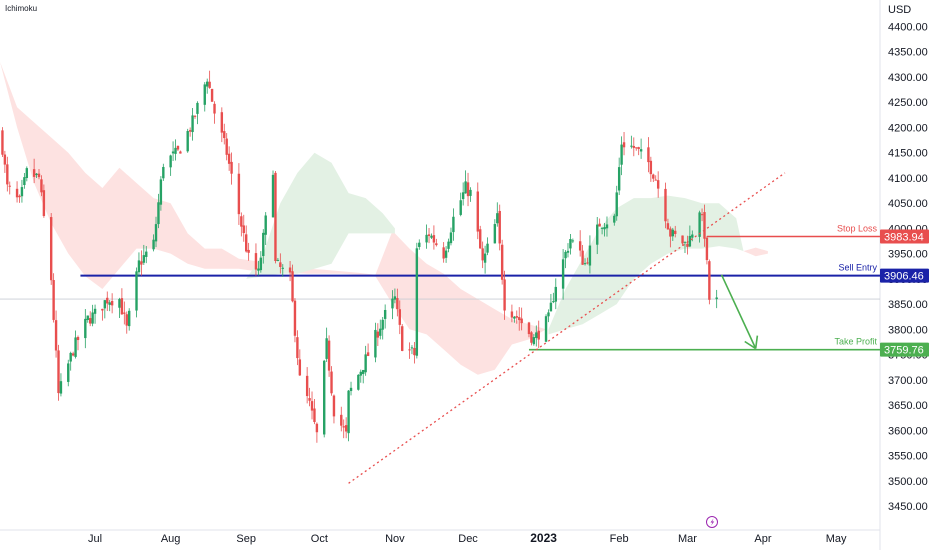 The image size is (932, 555). I want to click on price-tick-label: 3600.00, so click(908, 431).